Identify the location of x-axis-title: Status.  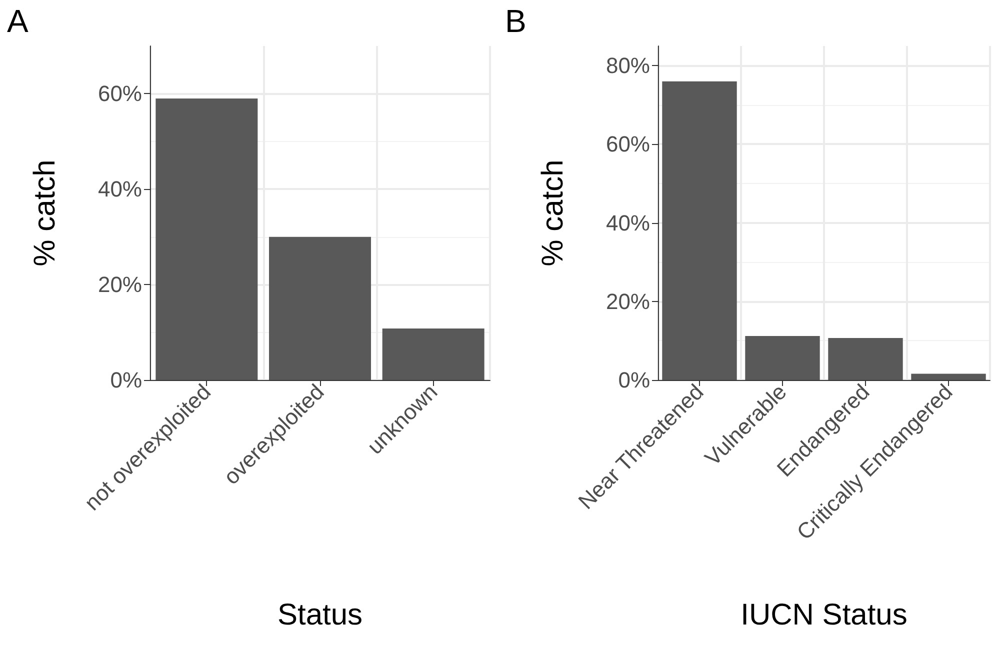
(320, 615).